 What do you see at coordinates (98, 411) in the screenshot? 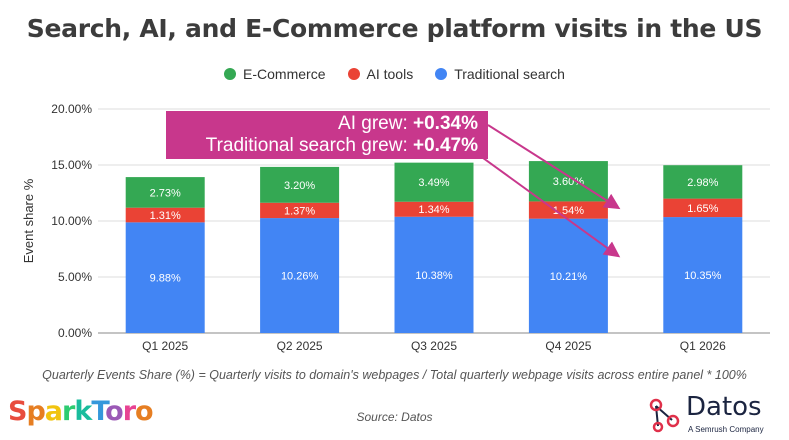
I see `sparktoro-letter: T` at bounding box center [98, 411].